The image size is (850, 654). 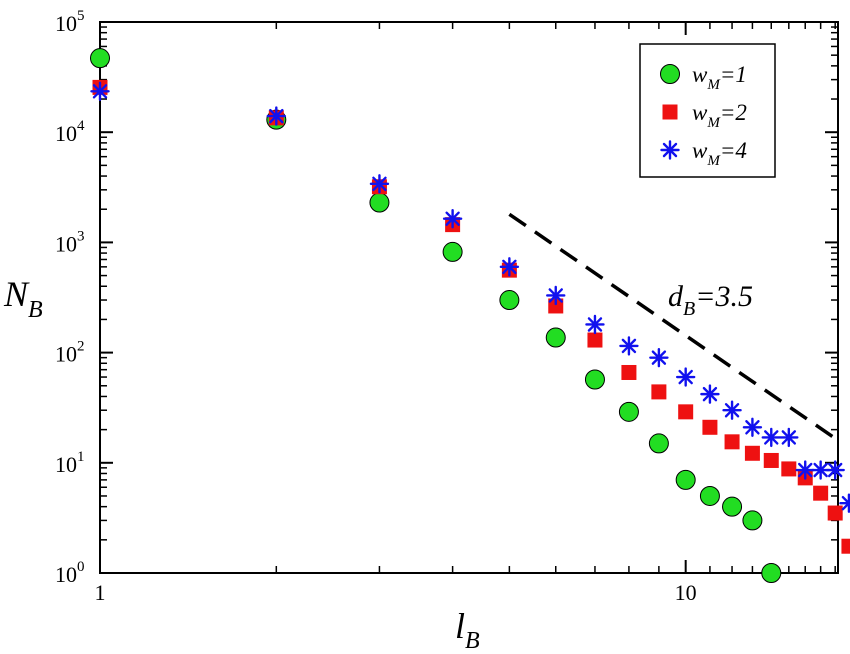 I want to click on y-tick-label: 10⁴, so click(x=70, y=132).